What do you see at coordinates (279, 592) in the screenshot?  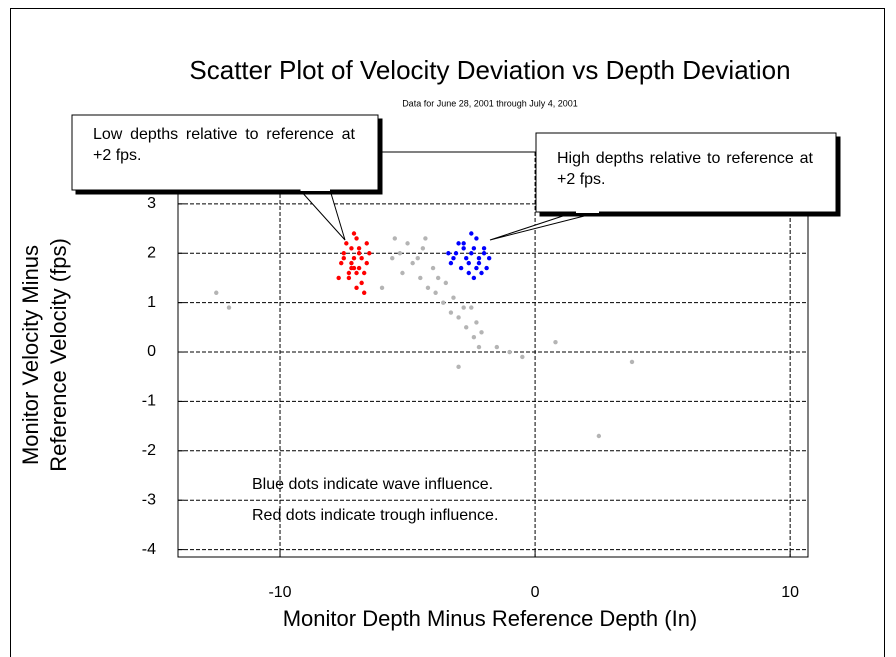 I see `x-tick-label: -10` at bounding box center [279, 592].